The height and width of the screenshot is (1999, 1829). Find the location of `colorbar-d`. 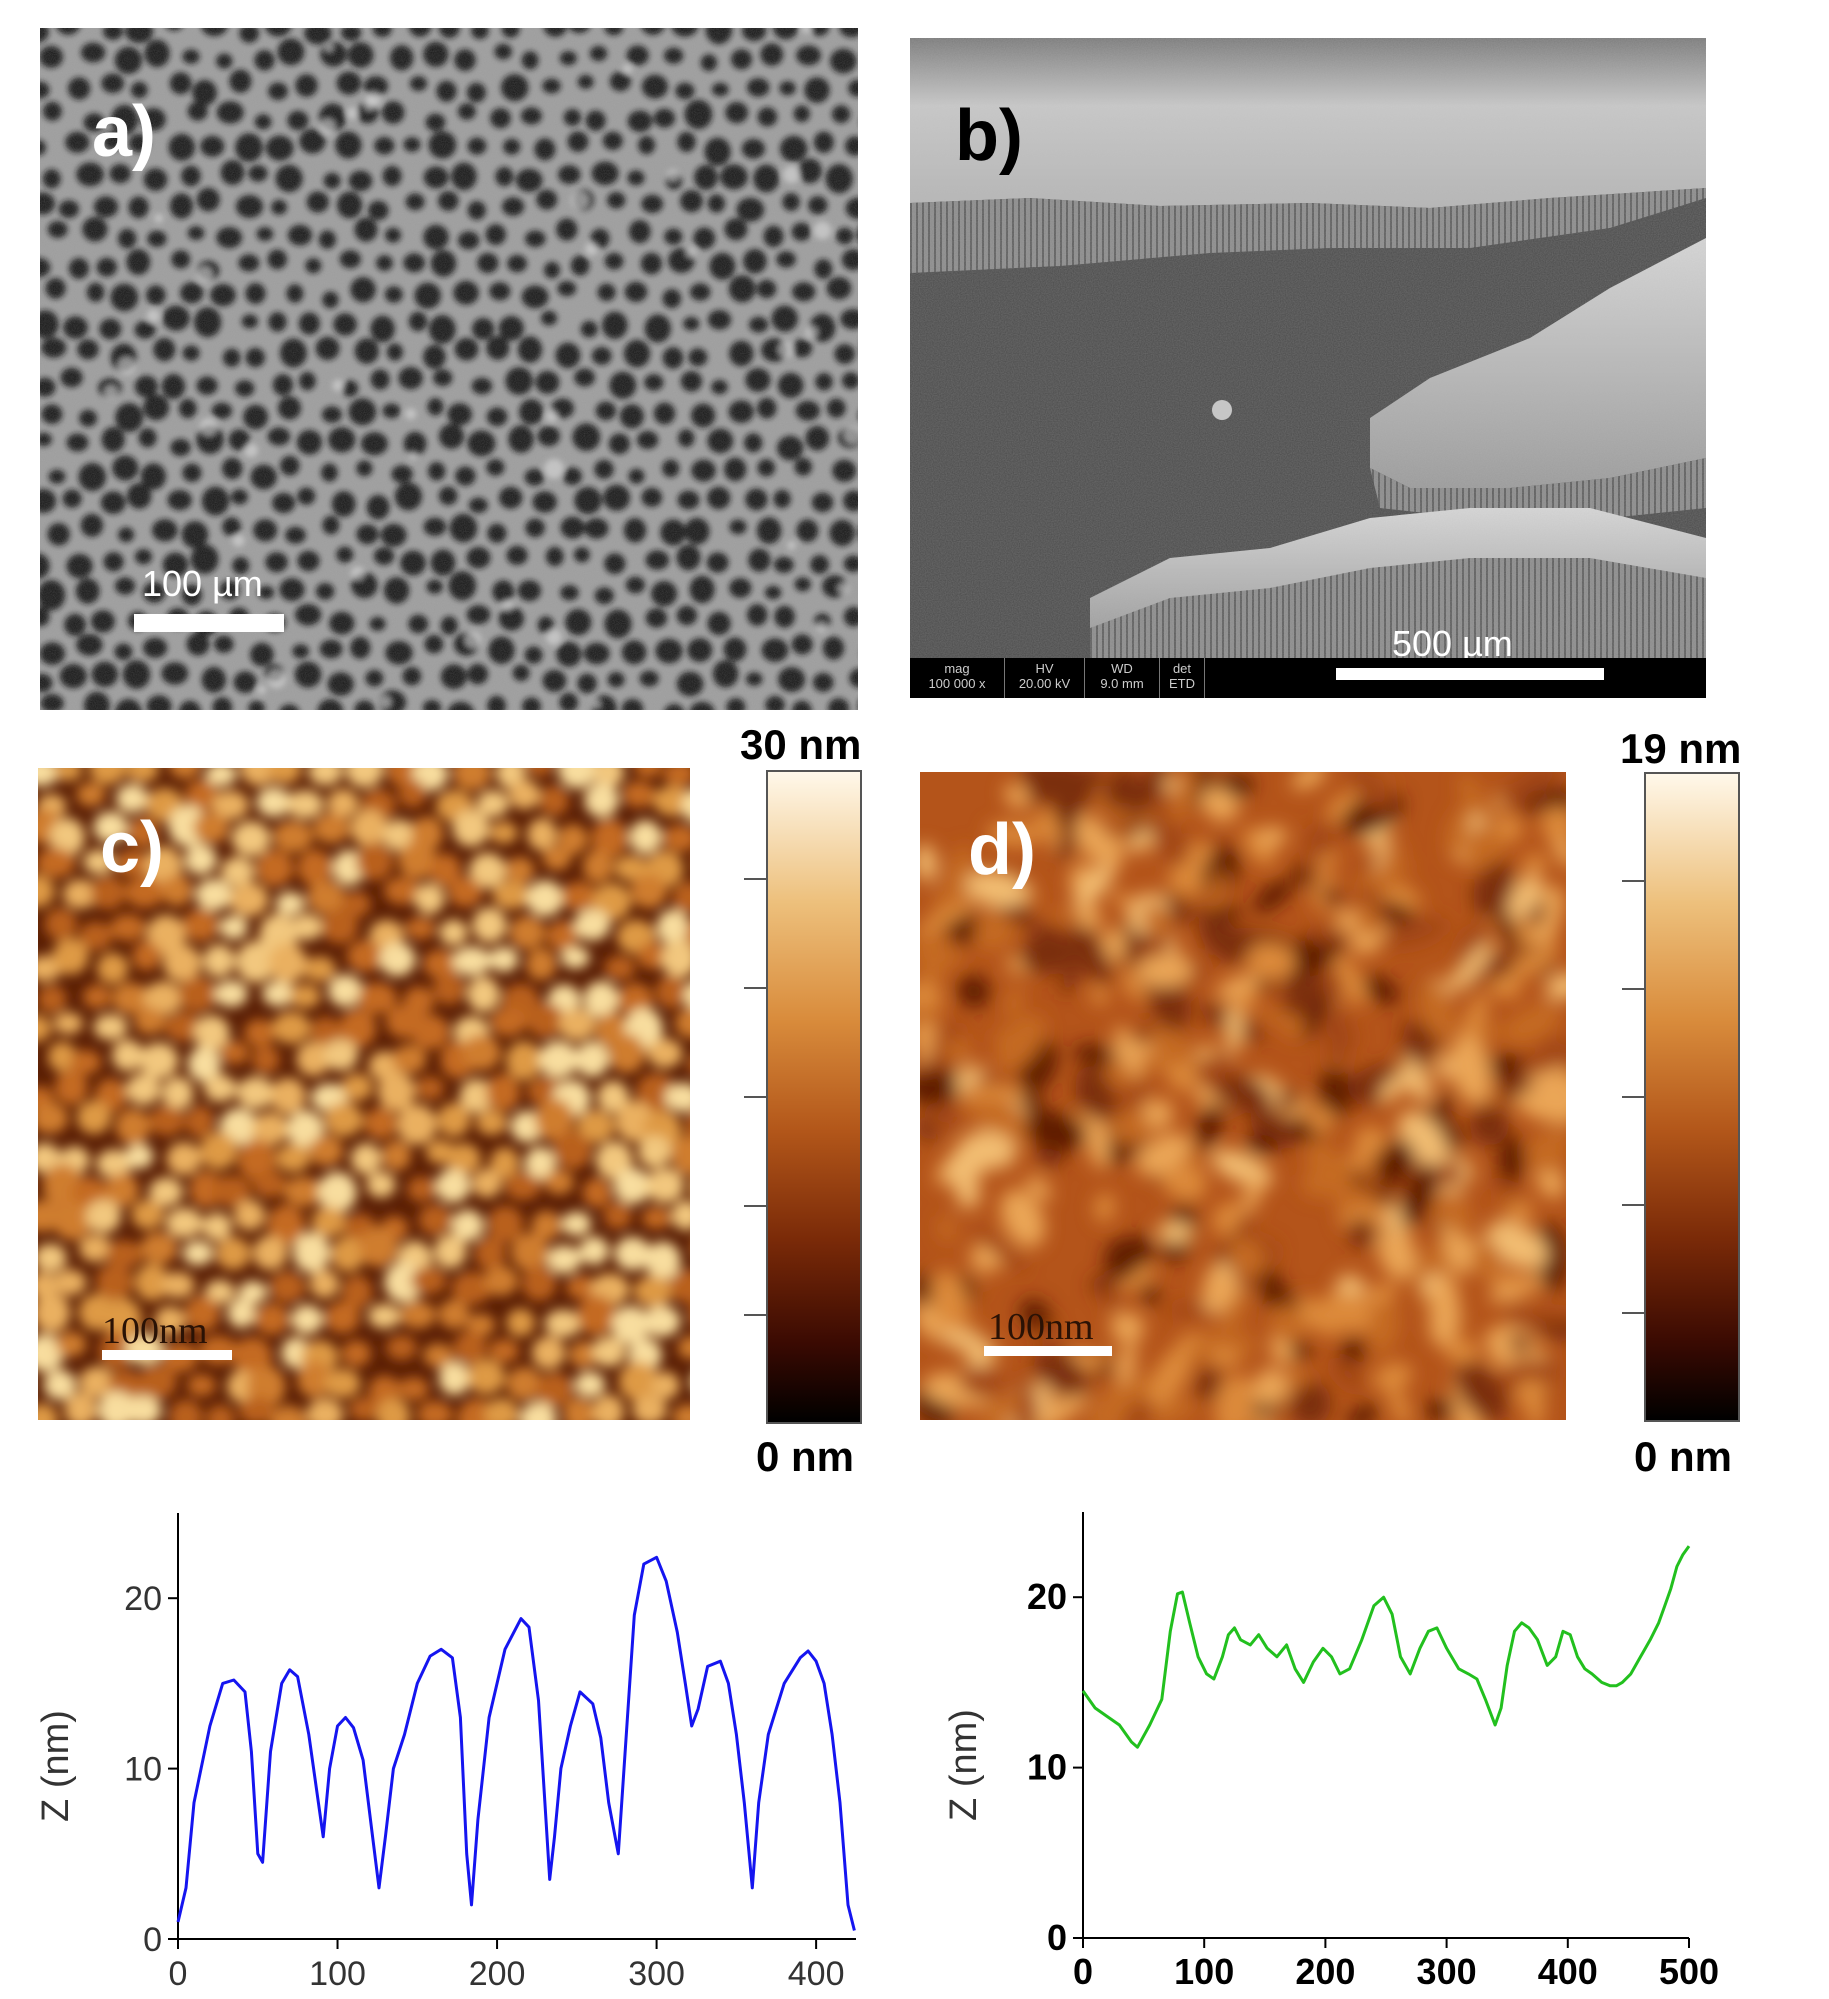

colorbar-d is located at coordinates (1692, 1097).